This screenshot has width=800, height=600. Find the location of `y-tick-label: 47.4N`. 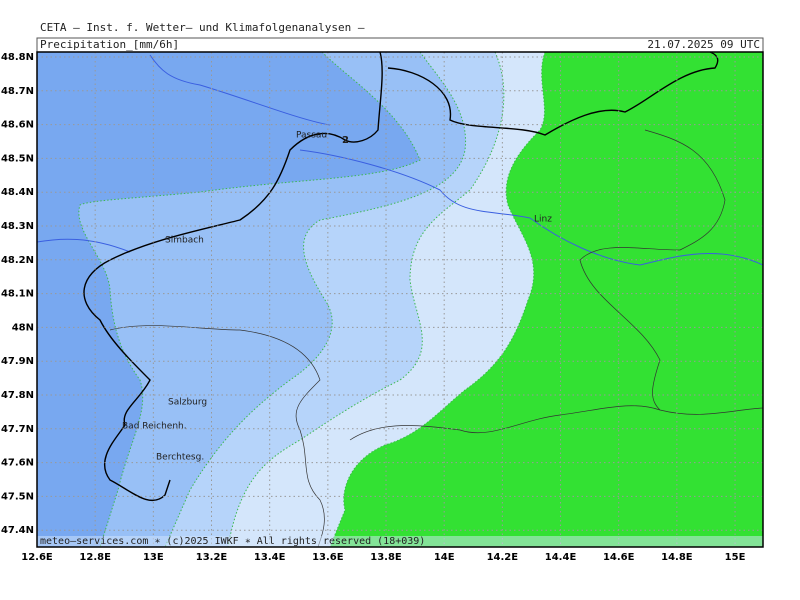

y-tick-label: 47.4N is located at coordinates (17, 530).